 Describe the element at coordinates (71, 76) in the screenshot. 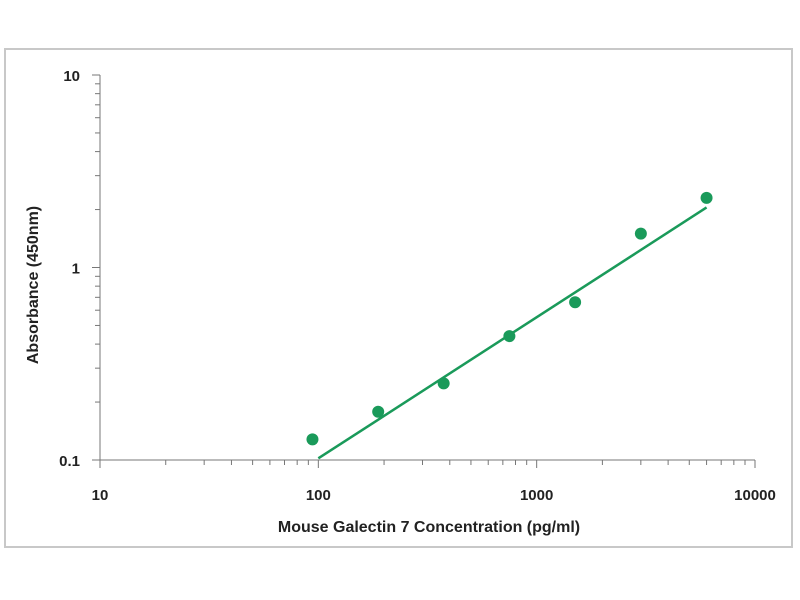

I see `y-tick-label: 10` at that location.